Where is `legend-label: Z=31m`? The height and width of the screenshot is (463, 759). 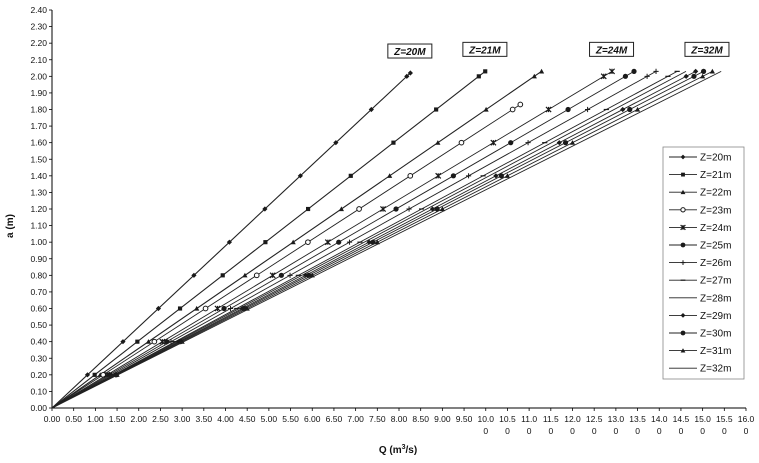 legend-label: Z=31m is located at coordinates (715, 351).